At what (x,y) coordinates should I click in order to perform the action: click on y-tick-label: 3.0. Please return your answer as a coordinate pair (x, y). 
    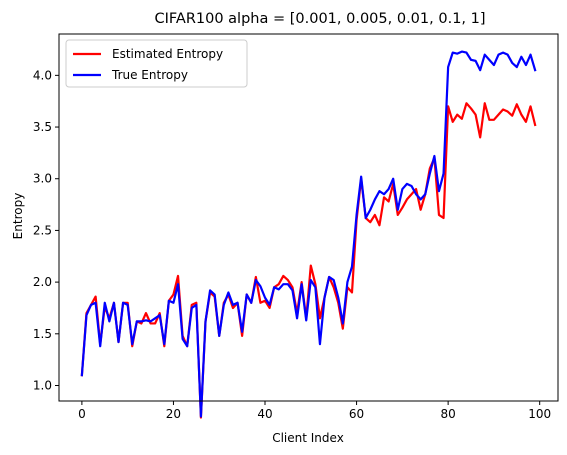
    Looking at the image, I should click on (42, 179).